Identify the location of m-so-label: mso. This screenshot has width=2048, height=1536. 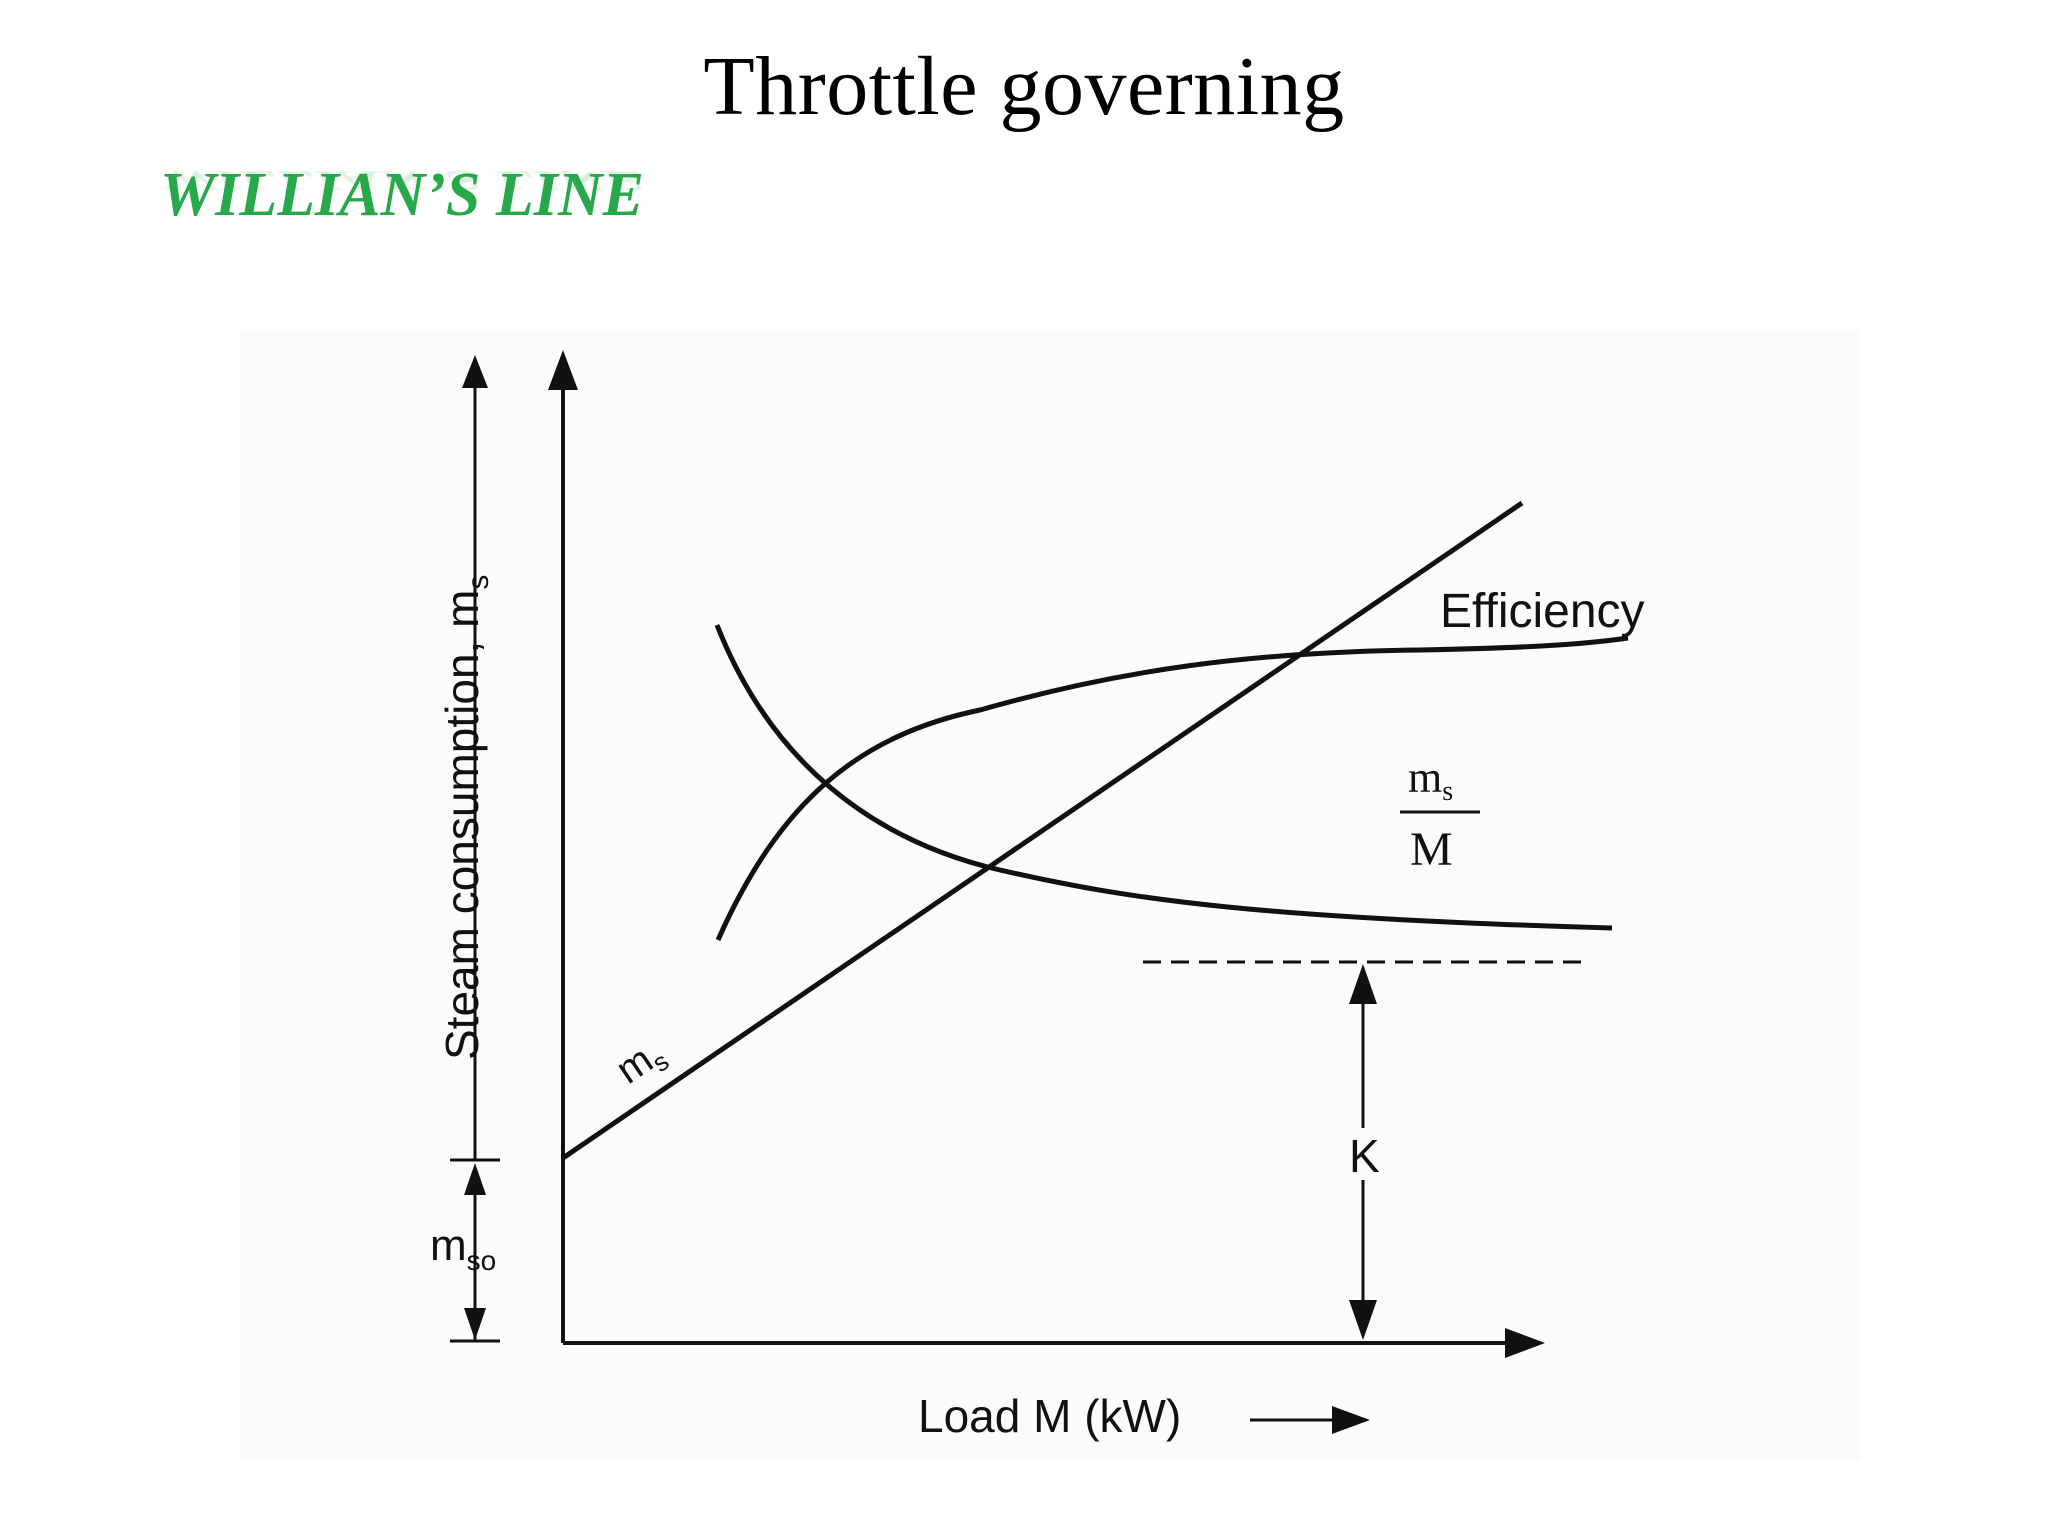
(463, 1248).